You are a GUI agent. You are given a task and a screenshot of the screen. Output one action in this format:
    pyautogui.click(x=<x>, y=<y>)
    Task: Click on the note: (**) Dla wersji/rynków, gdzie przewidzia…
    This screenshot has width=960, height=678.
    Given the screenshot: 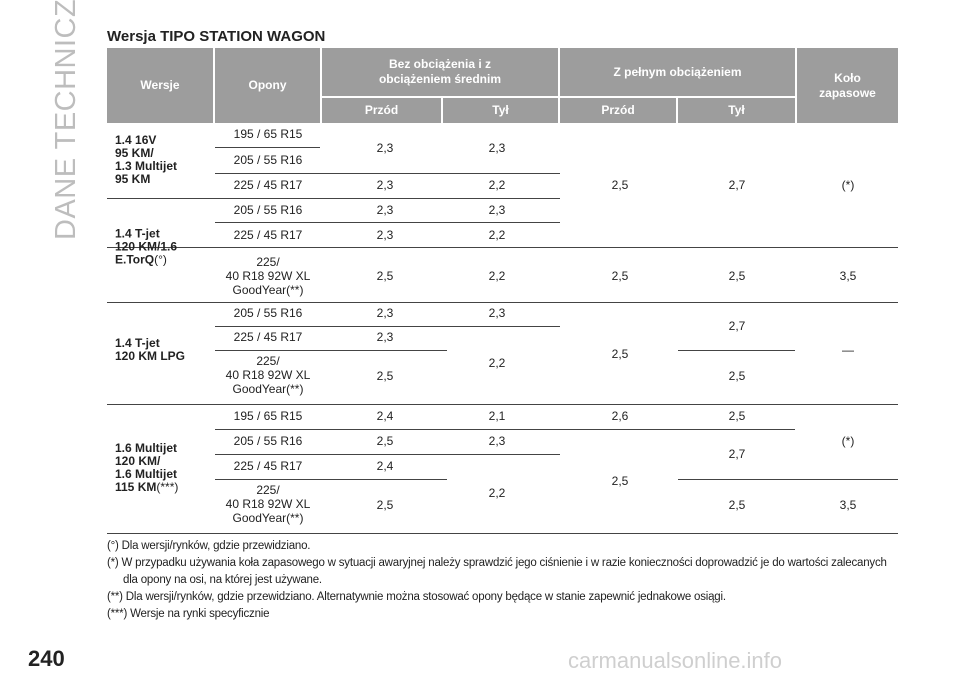 What is the action you would take?
    pyautogui.click(x=416, y=597)
    